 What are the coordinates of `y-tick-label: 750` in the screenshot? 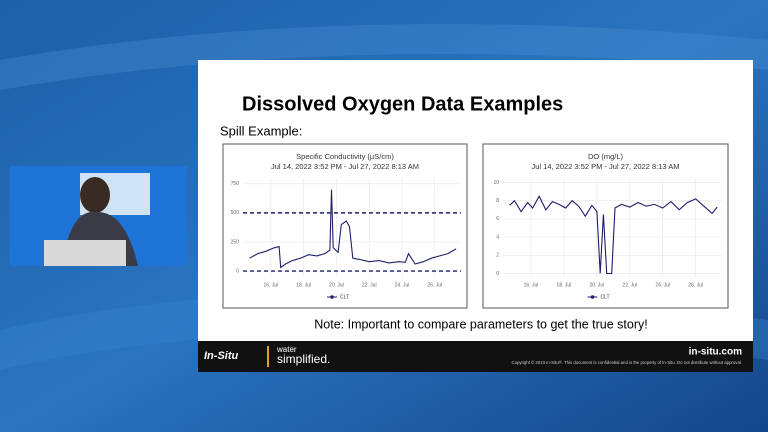 It's located at (235, 184).